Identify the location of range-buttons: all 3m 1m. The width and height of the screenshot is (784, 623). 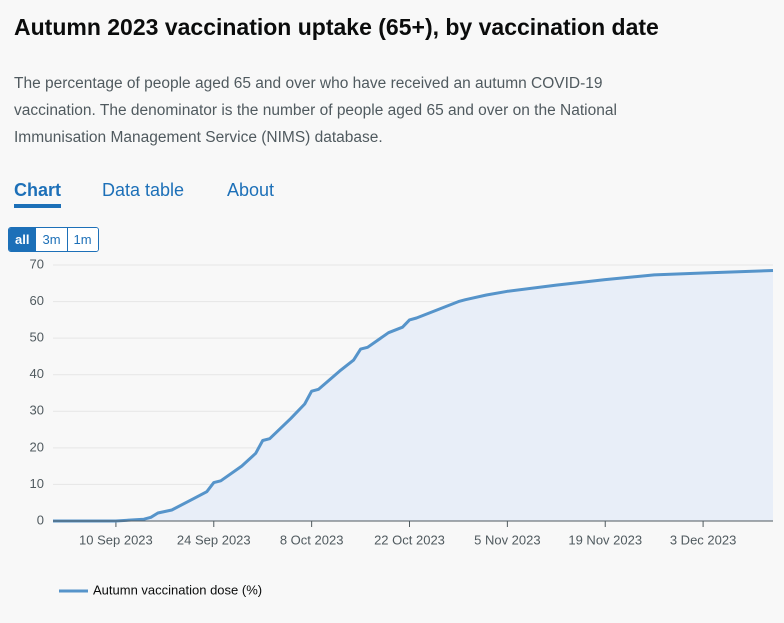
(53, 239).